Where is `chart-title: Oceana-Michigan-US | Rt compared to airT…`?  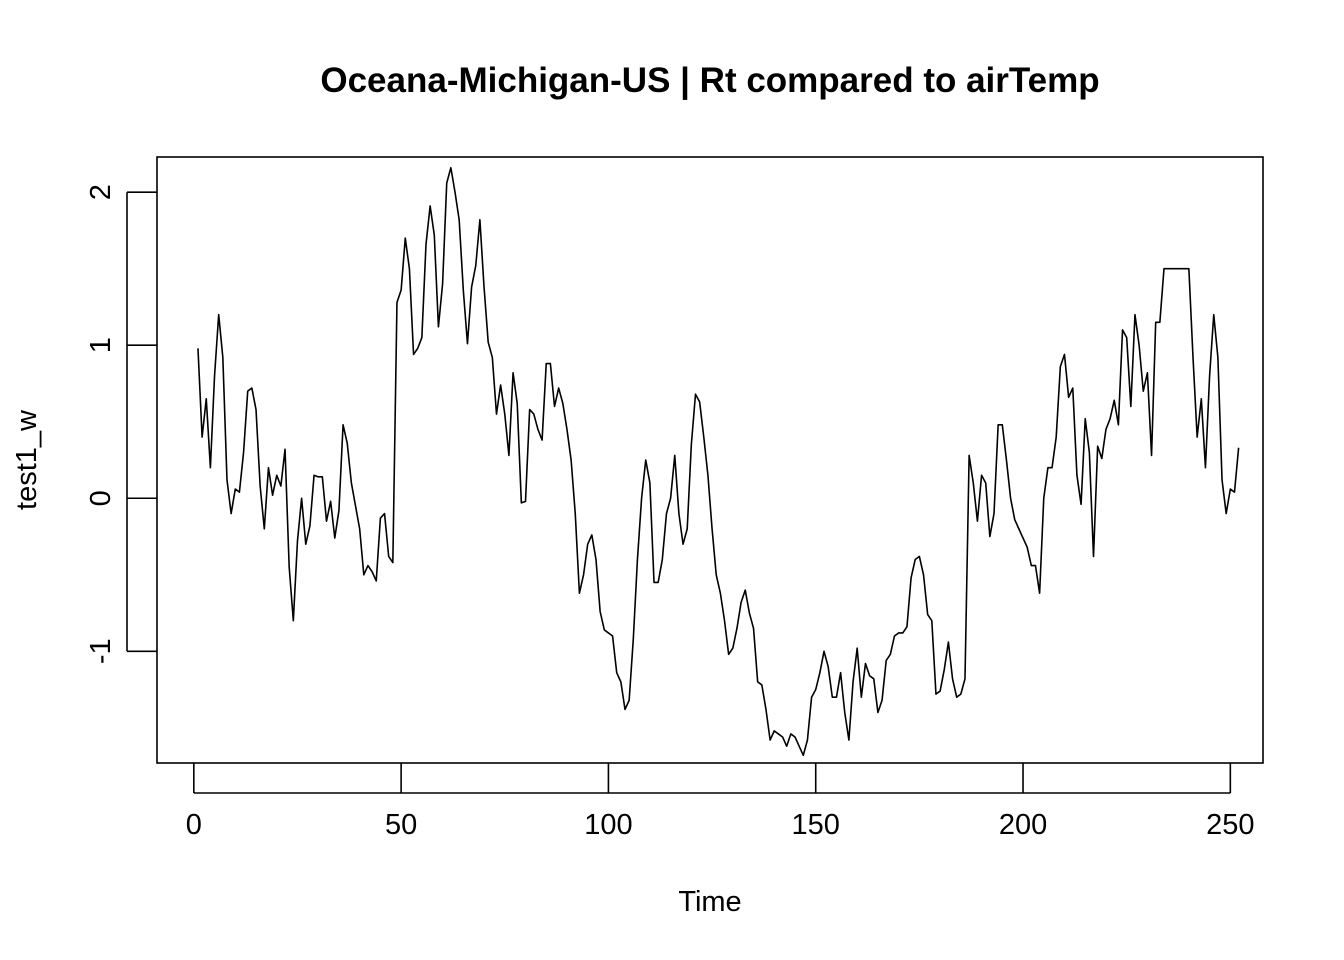 chart-title: Oceana-Michigan-US | Rt compared to airT… is located at coordinates (709, 80).